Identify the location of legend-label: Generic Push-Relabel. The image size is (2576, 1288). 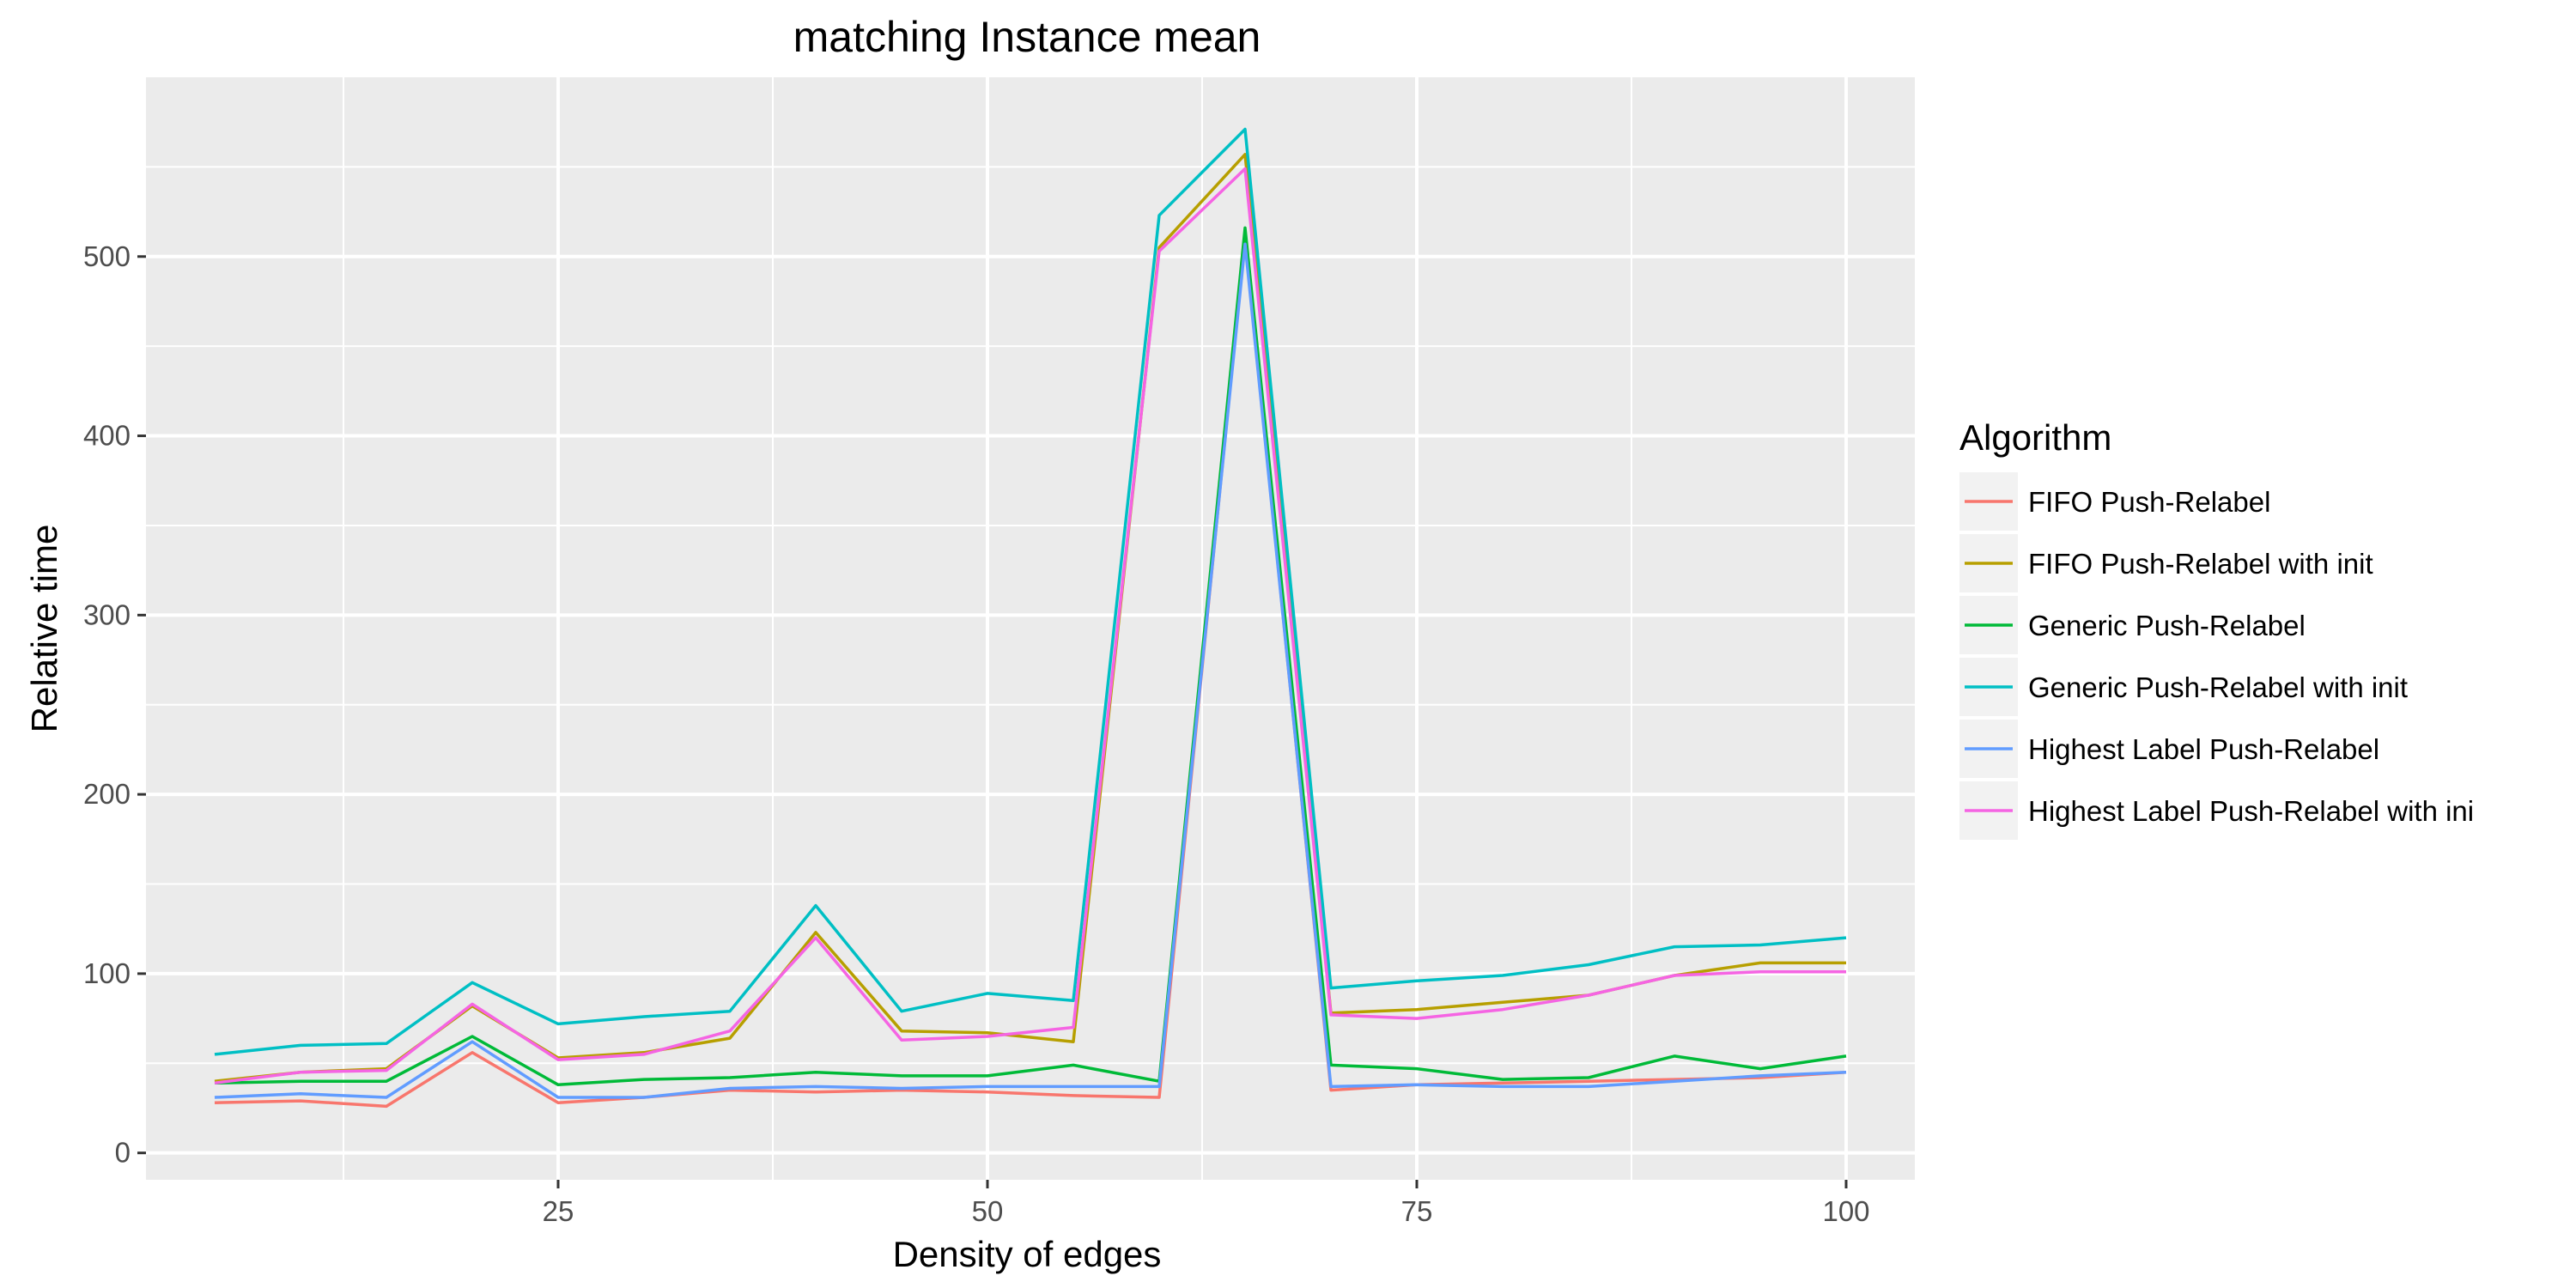
(2167, 625).